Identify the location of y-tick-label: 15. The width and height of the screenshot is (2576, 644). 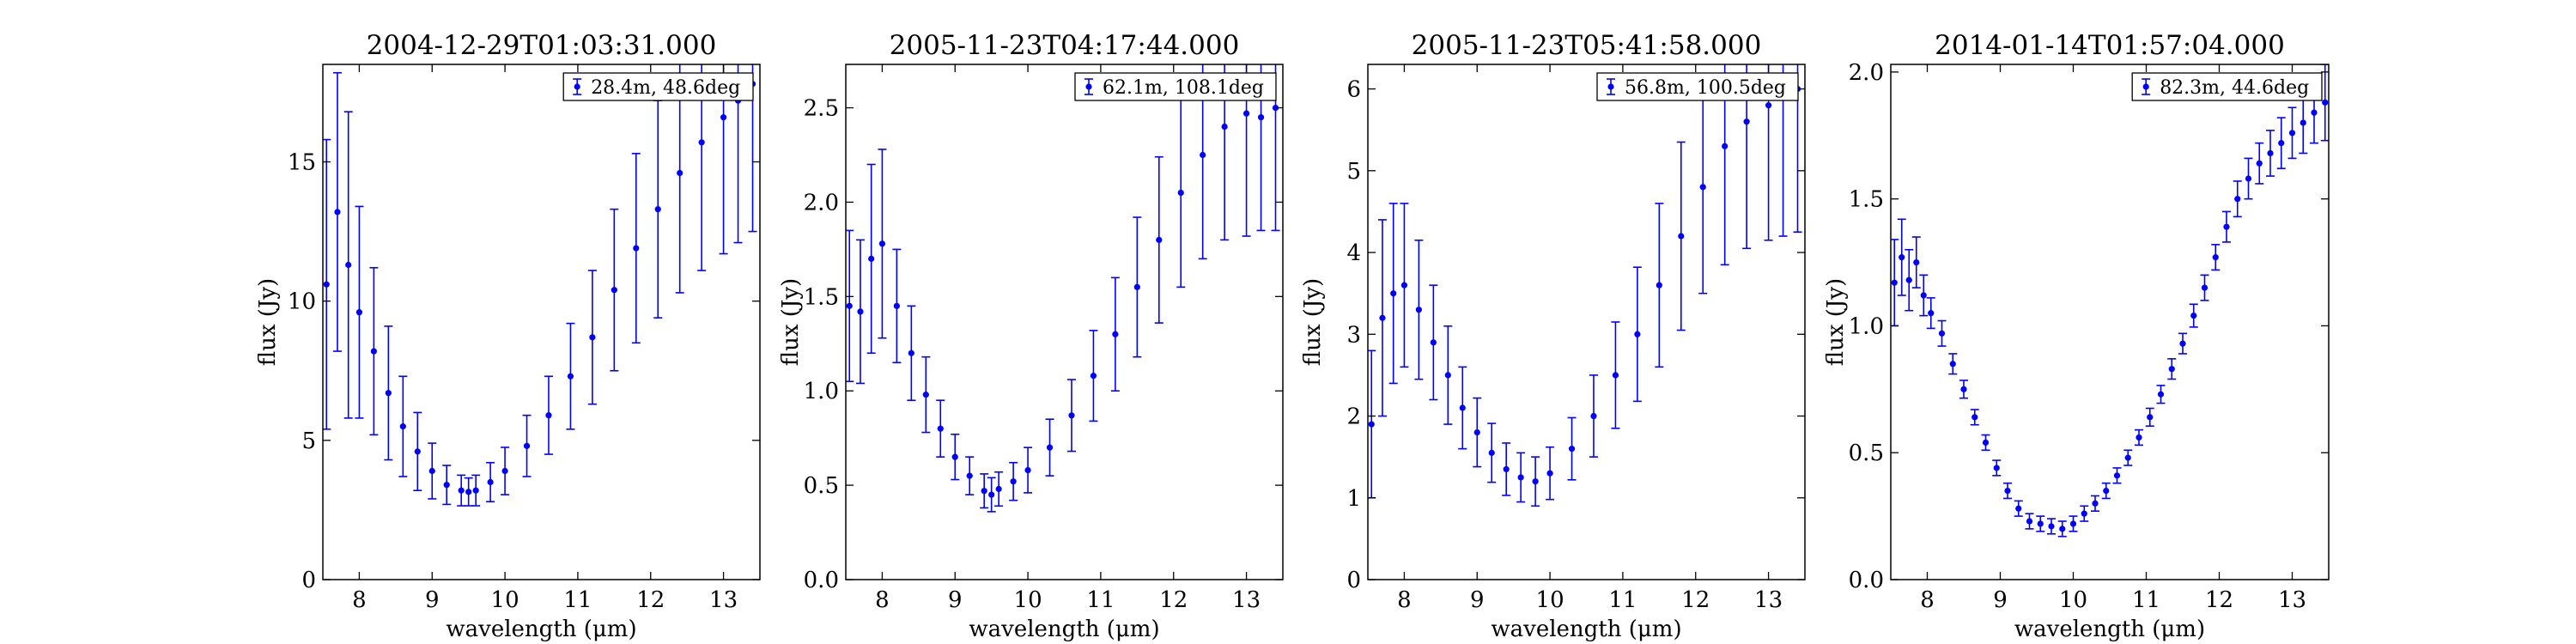
(302, 163).